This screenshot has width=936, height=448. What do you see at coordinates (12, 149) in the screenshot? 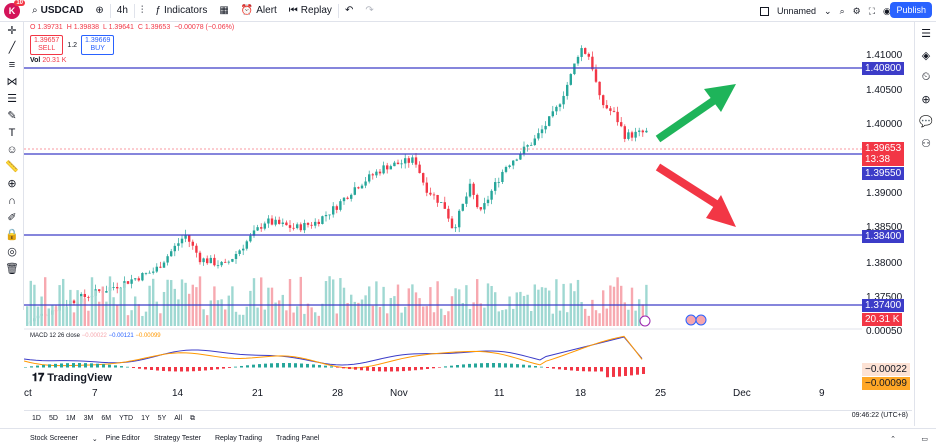
I see `emoji-icon: ☺` at bounding box center [12, 149].